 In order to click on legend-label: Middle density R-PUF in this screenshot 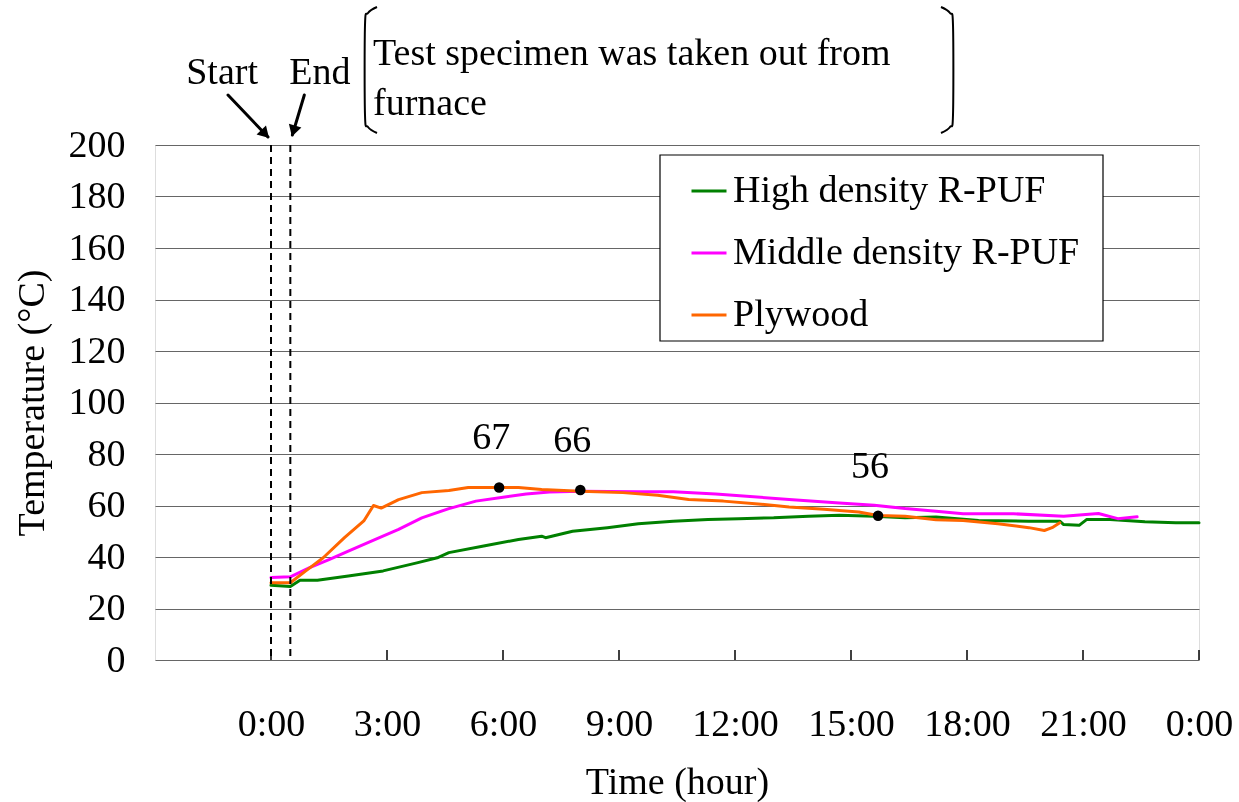, I will do `click(906, 251)`.